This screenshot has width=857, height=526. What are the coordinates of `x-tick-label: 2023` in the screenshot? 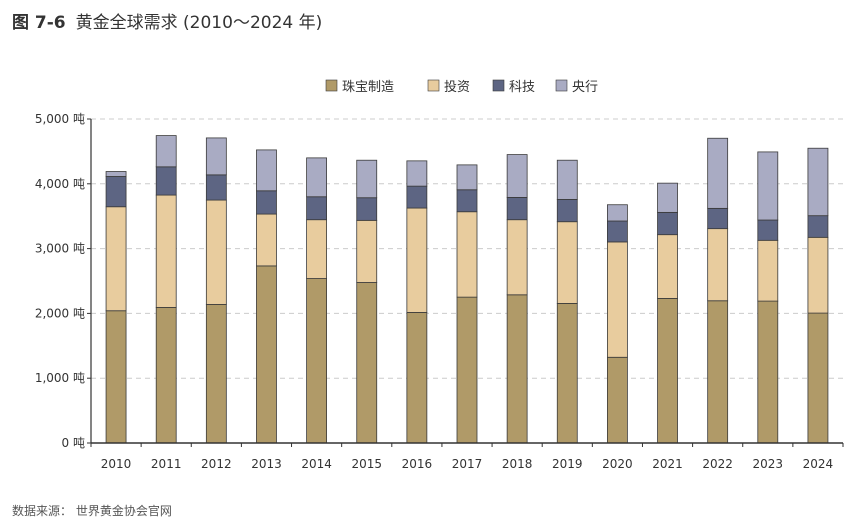 It's located at (768, 464).